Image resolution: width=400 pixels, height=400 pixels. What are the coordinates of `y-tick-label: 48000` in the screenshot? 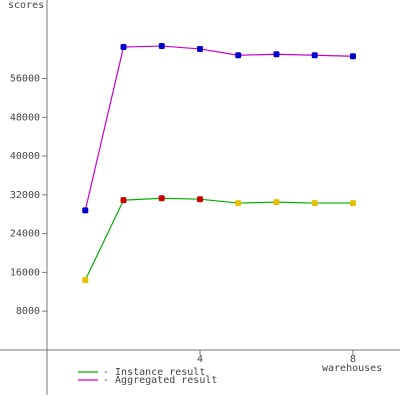 It's located at (25, 117).